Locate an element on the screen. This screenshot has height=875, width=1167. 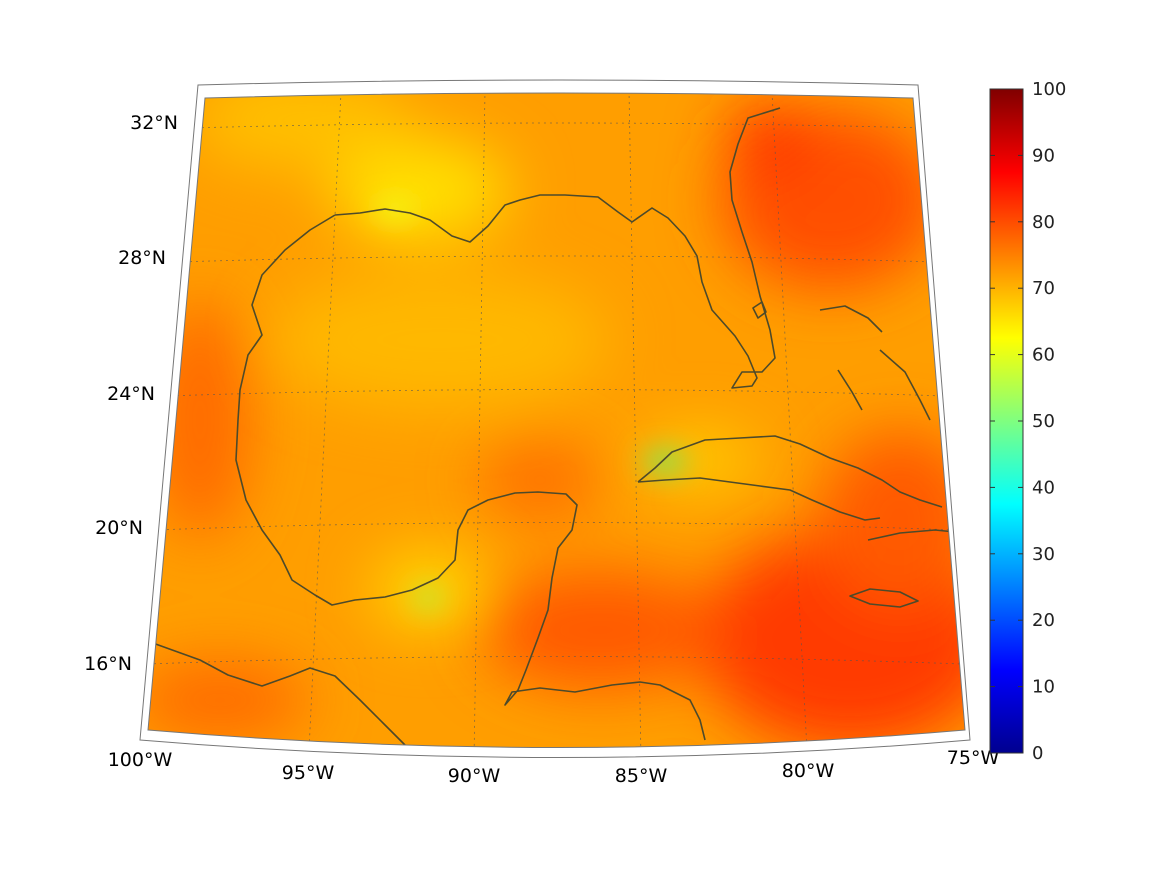
field-min-campeche is located at coordinates (428, 598).